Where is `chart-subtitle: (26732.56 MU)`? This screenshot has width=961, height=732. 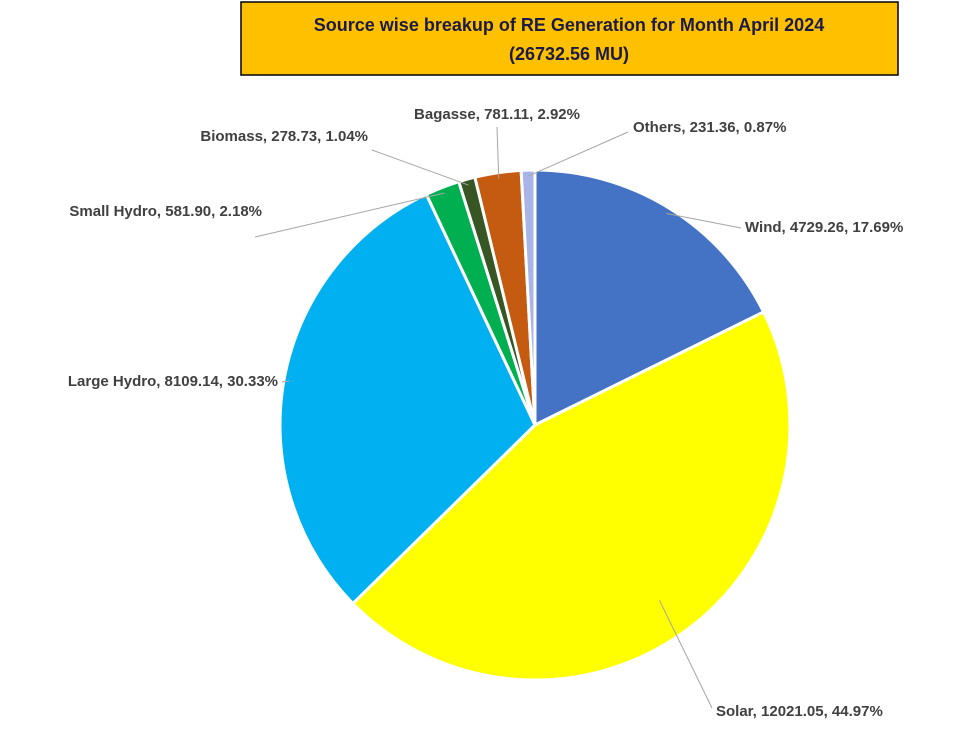 chart-subtitle: (26732.56 MU) is located at coordinates (569, 54).